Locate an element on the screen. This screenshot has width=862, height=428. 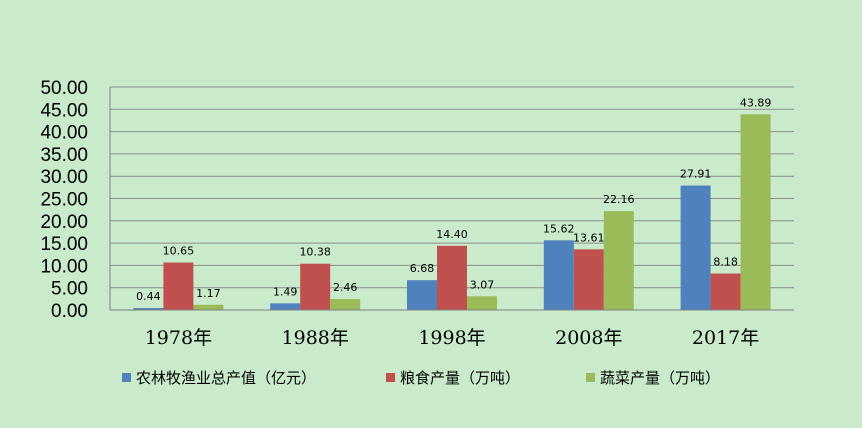
data-label: 10.65 is located at coordinates (179, 251).